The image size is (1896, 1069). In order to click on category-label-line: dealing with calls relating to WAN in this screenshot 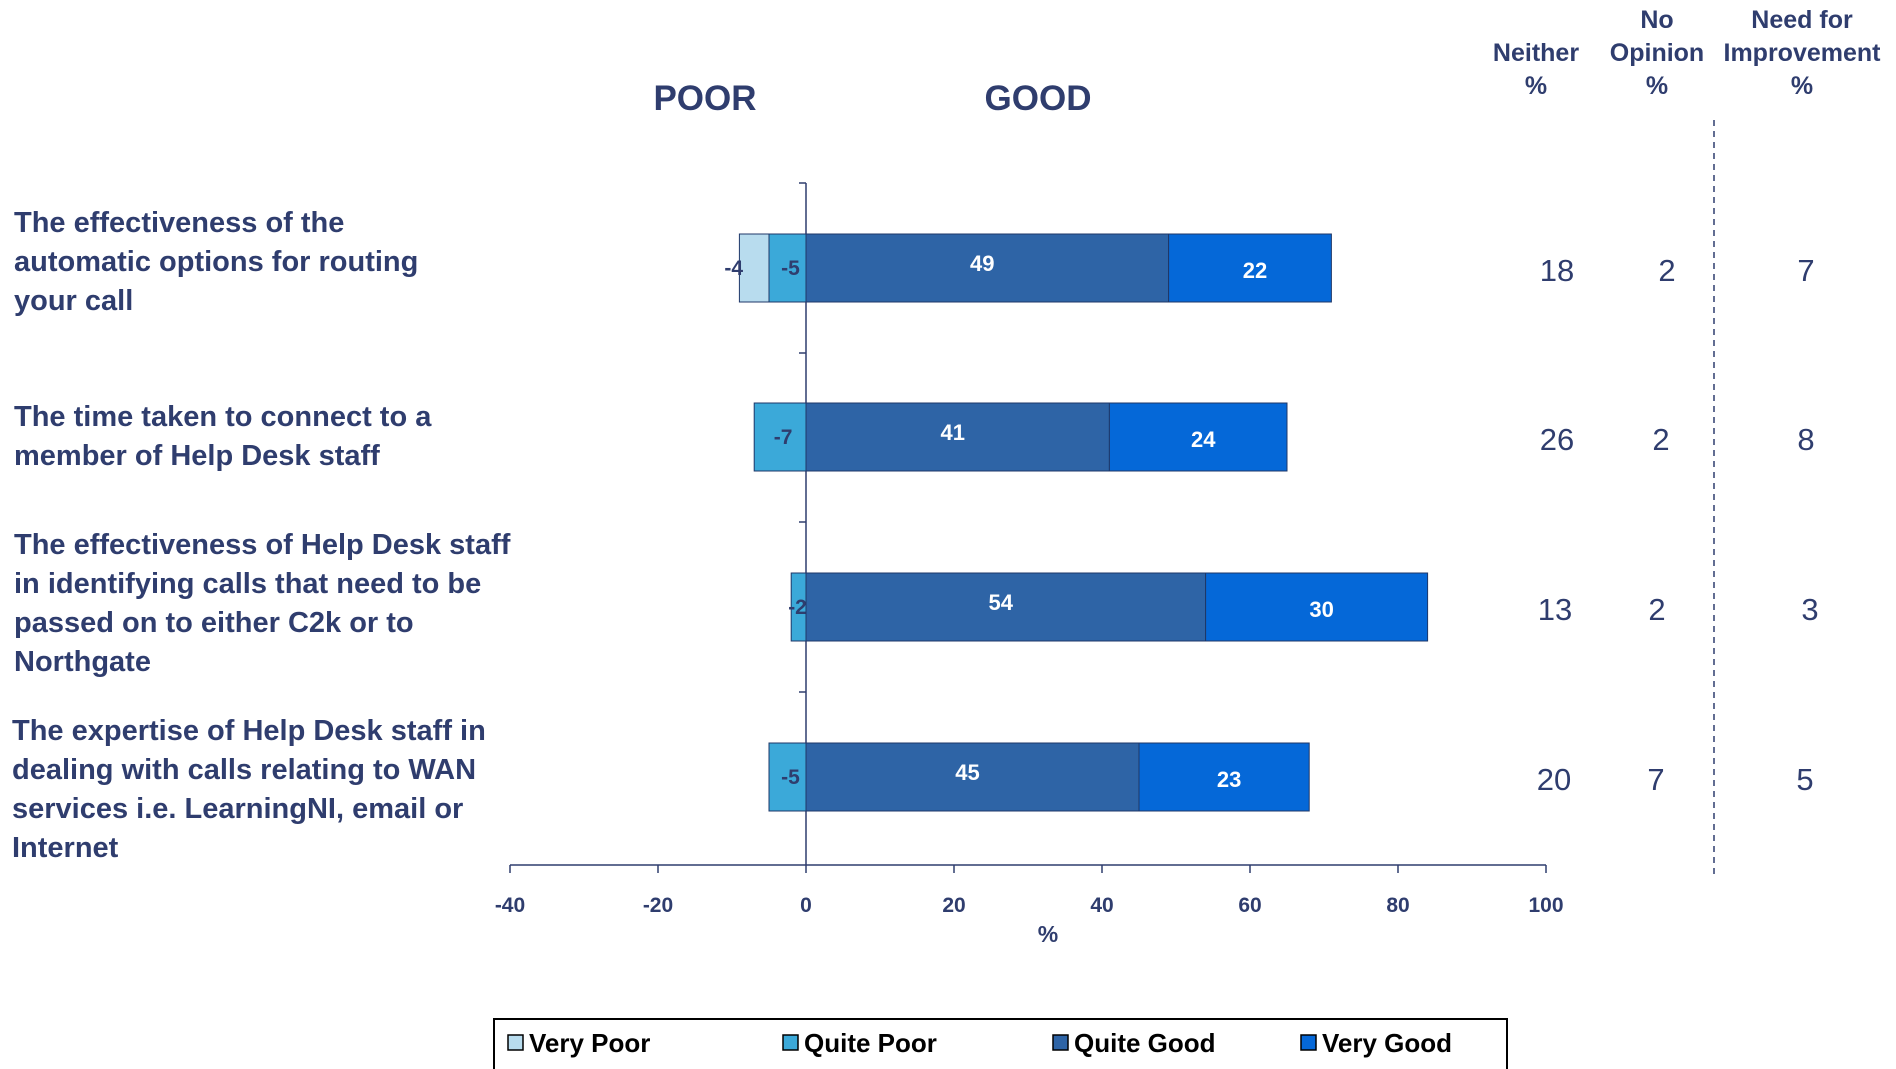, I will do `click(244, 770)`.